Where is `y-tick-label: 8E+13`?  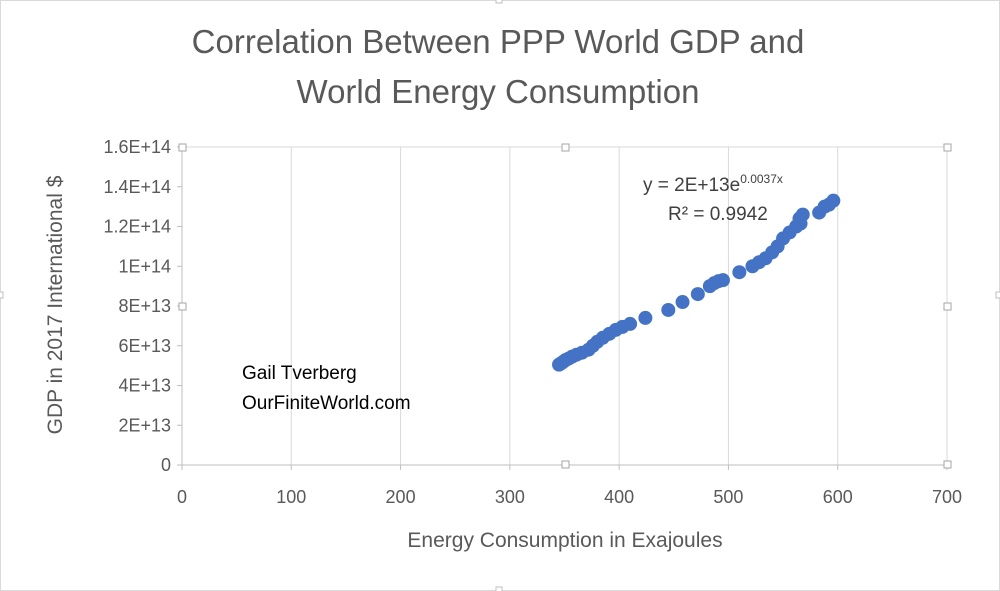
y-tick-label: 8E+13 is located at coordinates (144, 306).